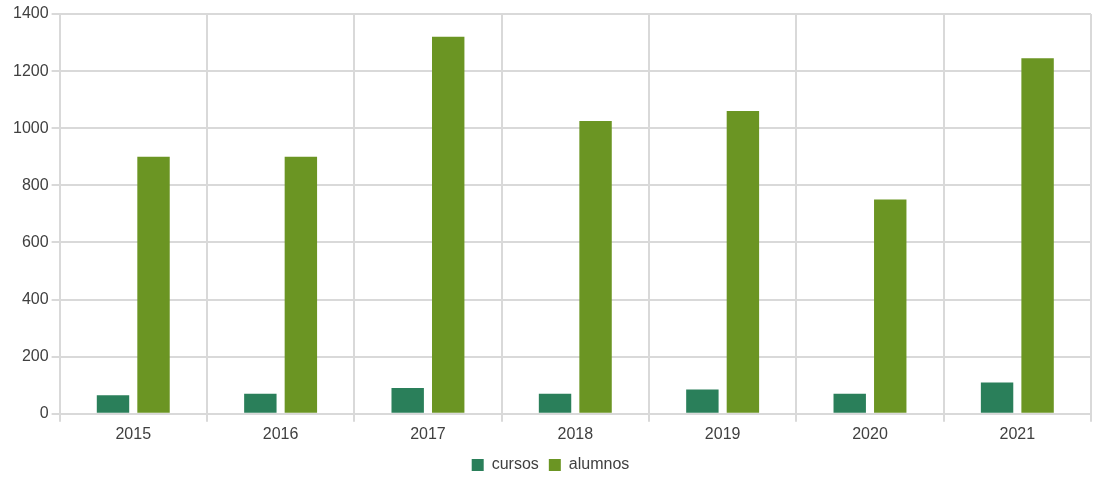 This screenshot has height=489, width=1099. I want to click on legend-label: alumnos, so click(599, 464).